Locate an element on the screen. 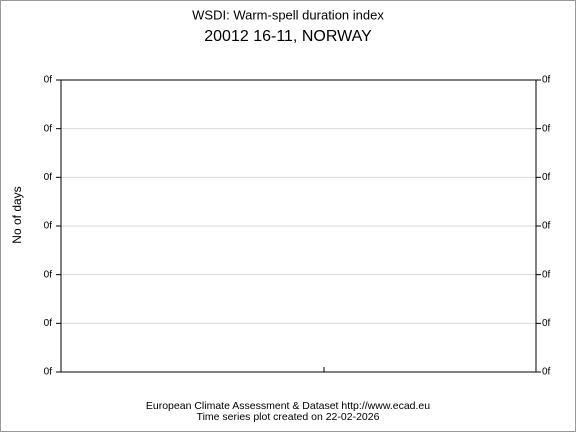 The height and width of the screenshot is (432, 576). footer-line: Time series plot created on 22-02-2026 is located at coordinates (288, 417).